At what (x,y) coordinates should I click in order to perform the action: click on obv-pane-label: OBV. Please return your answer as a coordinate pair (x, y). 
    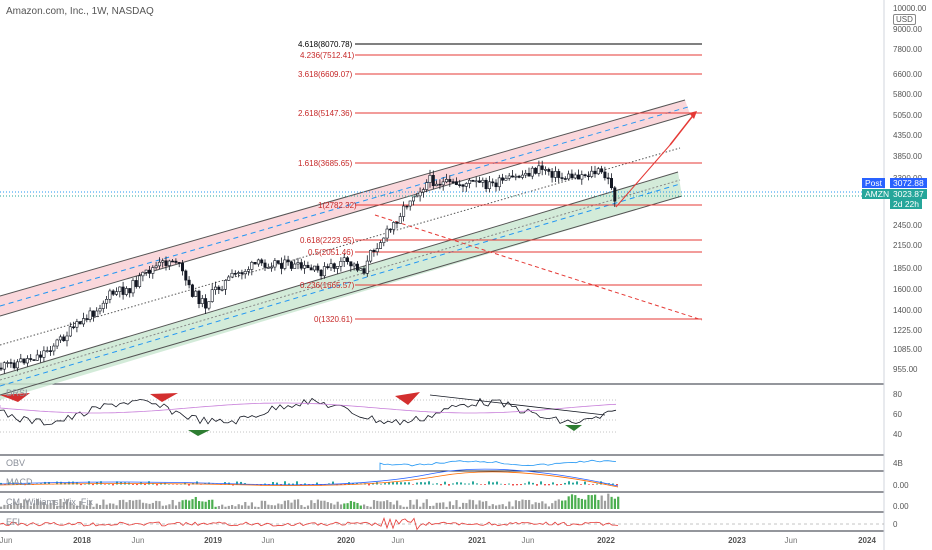
    Looking at the image, I should click on (16, 463).